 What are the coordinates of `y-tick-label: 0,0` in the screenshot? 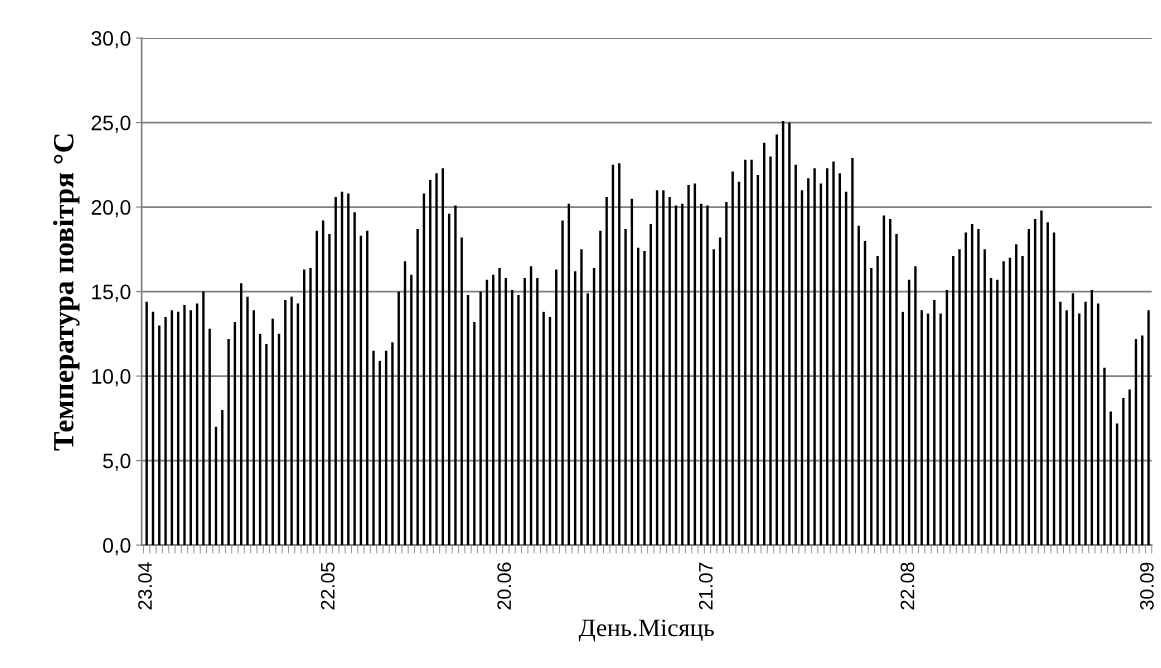 It's located at (117, 547).